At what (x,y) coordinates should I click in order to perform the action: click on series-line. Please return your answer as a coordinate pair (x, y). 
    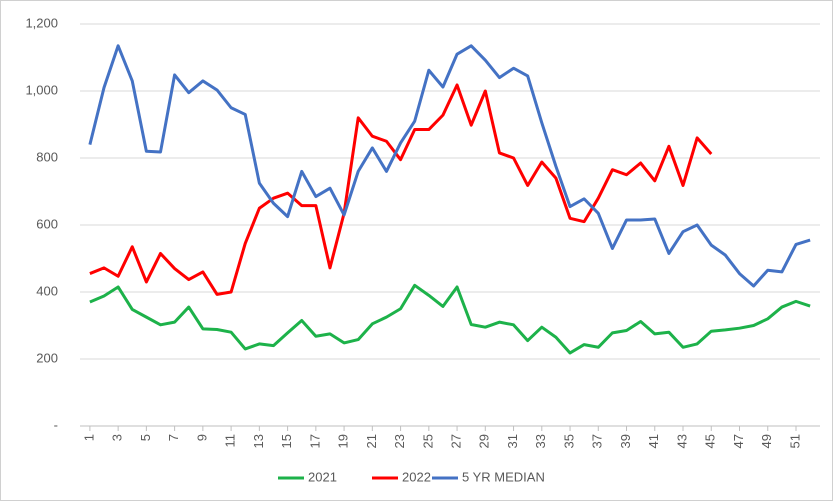
    Looking at the image, I should click on (450, 319).